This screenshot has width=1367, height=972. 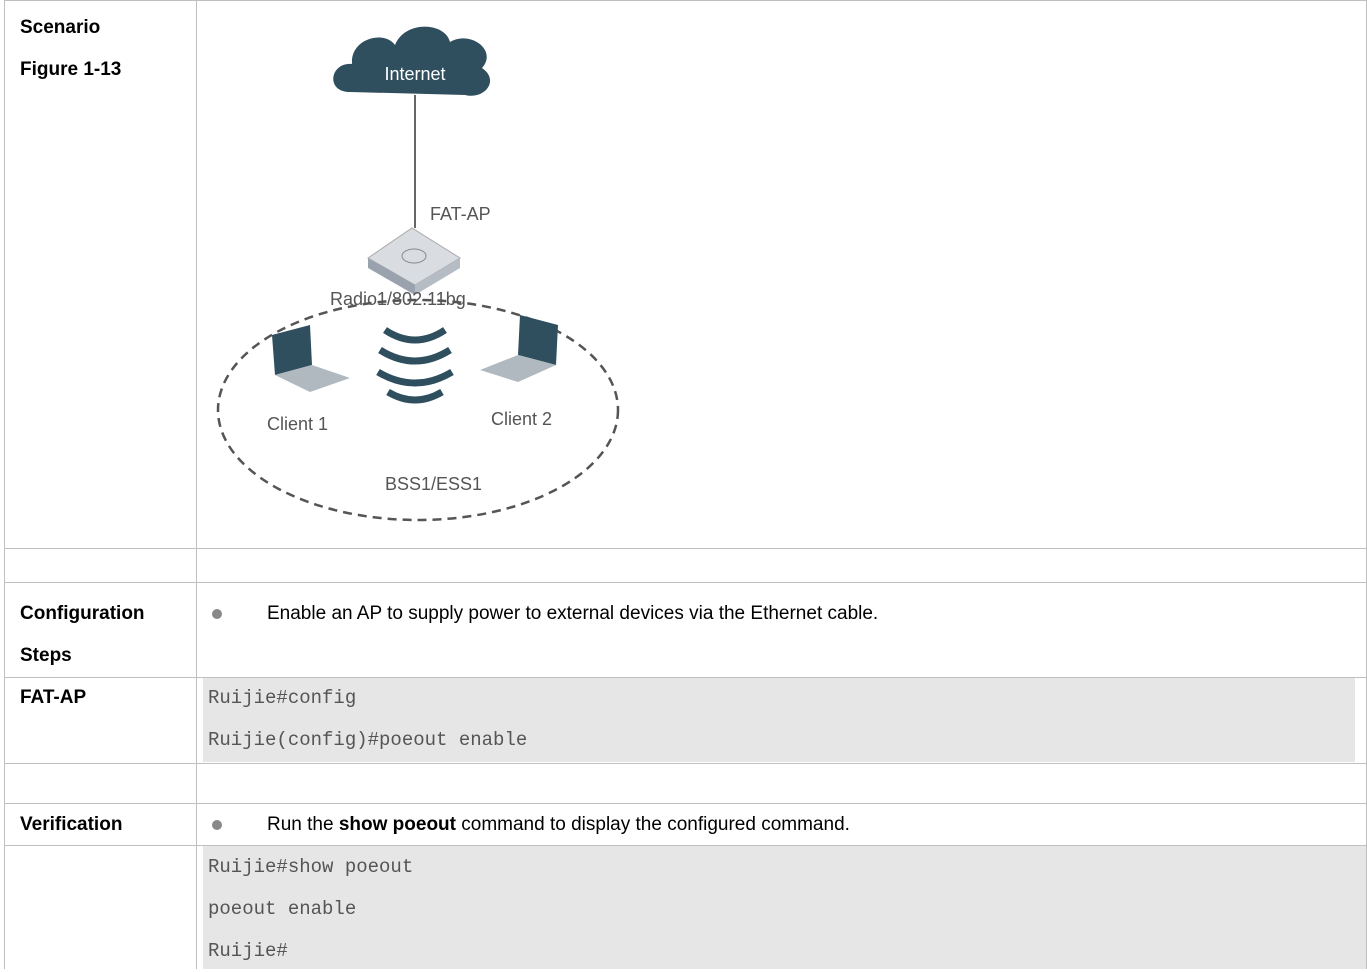 I want to click on node-label: Radio1/802.11bg, so click(x=398, y=299).